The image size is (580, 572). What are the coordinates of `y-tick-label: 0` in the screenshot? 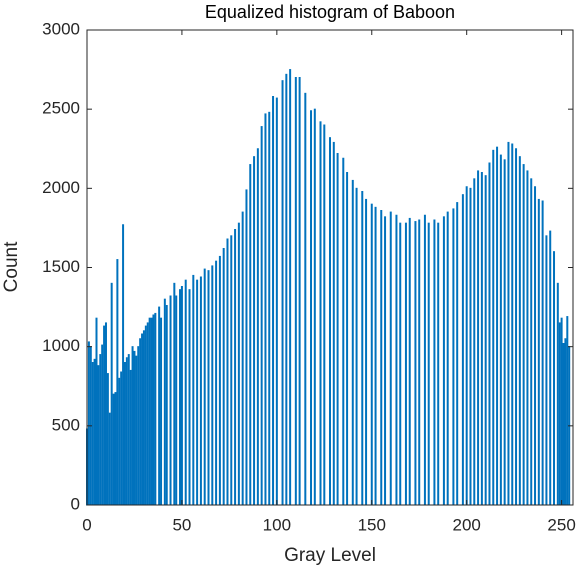 It's located at (75, 503).